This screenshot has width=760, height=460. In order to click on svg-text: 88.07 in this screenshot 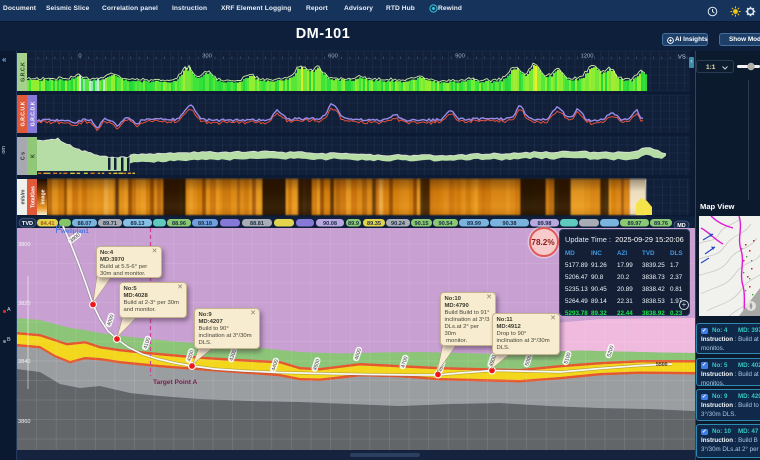, I will do `click(85, 224)`.